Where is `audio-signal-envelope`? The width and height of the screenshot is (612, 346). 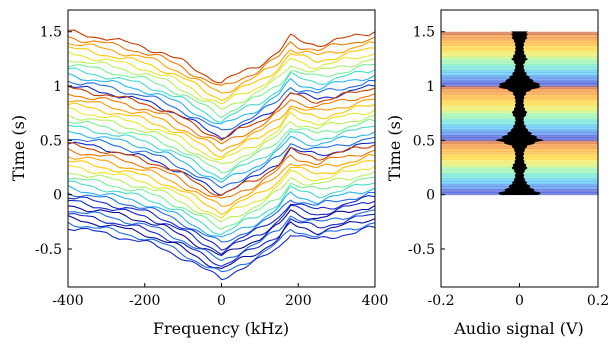
audio-signal-envelope is located at coordinates (519, 113).